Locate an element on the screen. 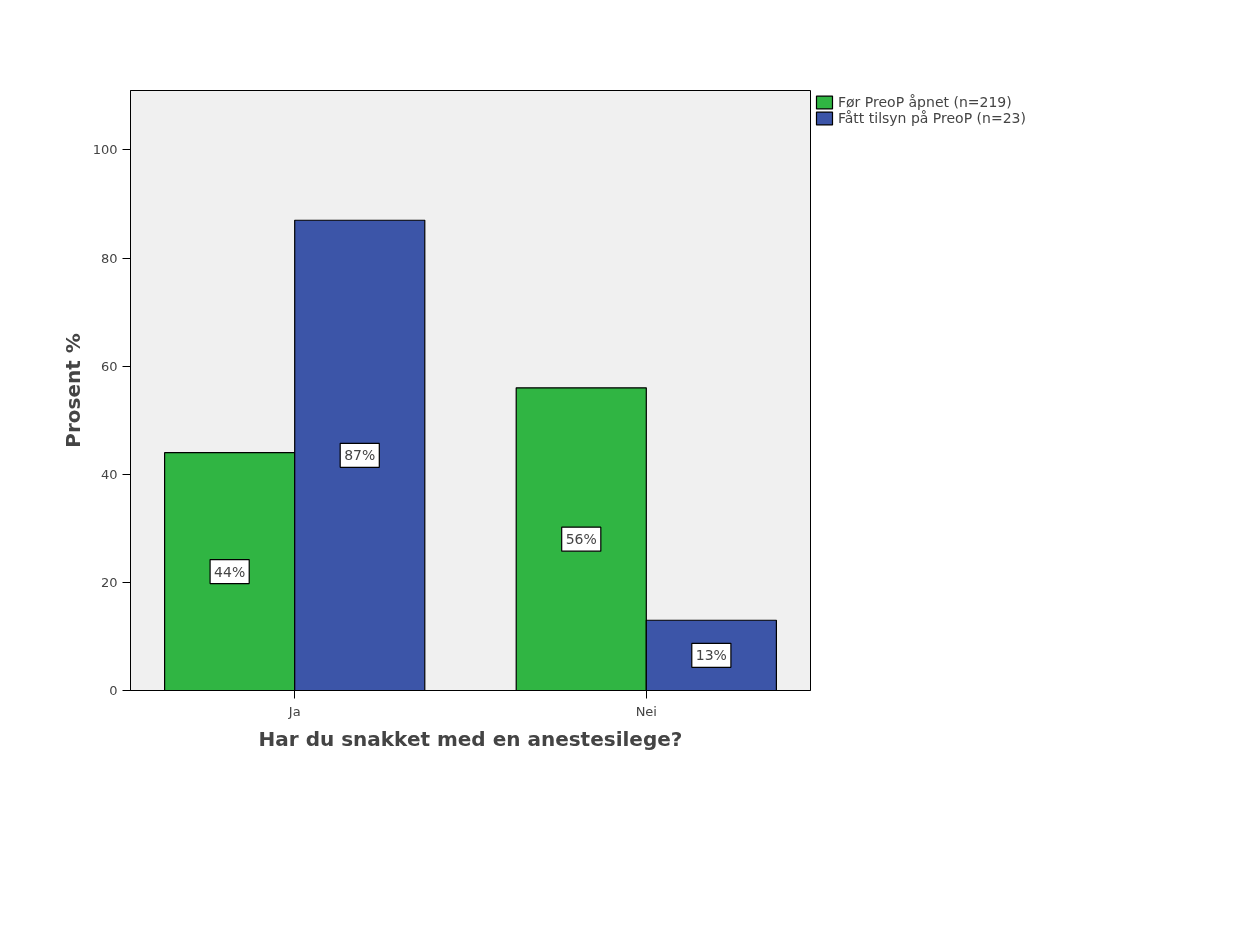  y-tick-label: 80 is located at coordinates (109, 258).